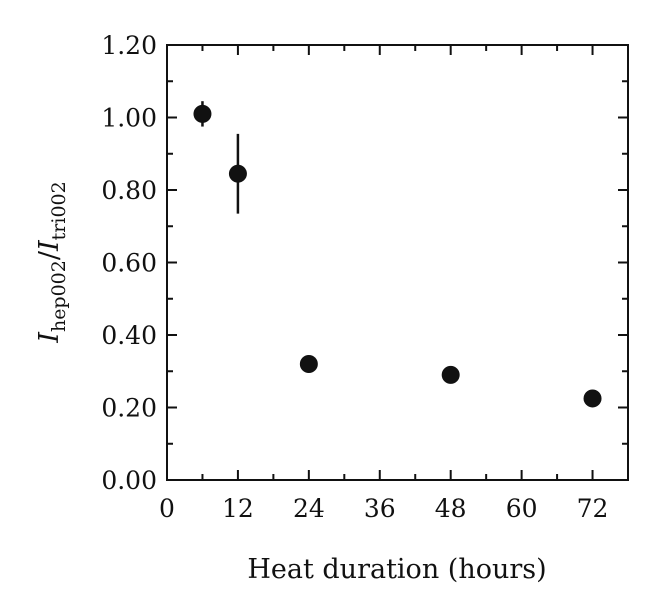 This screenshot has width=660, height=615. Describe the element at coordinates (380, 508) in the screenshot. I see `x-tick-label: 36` at that location.